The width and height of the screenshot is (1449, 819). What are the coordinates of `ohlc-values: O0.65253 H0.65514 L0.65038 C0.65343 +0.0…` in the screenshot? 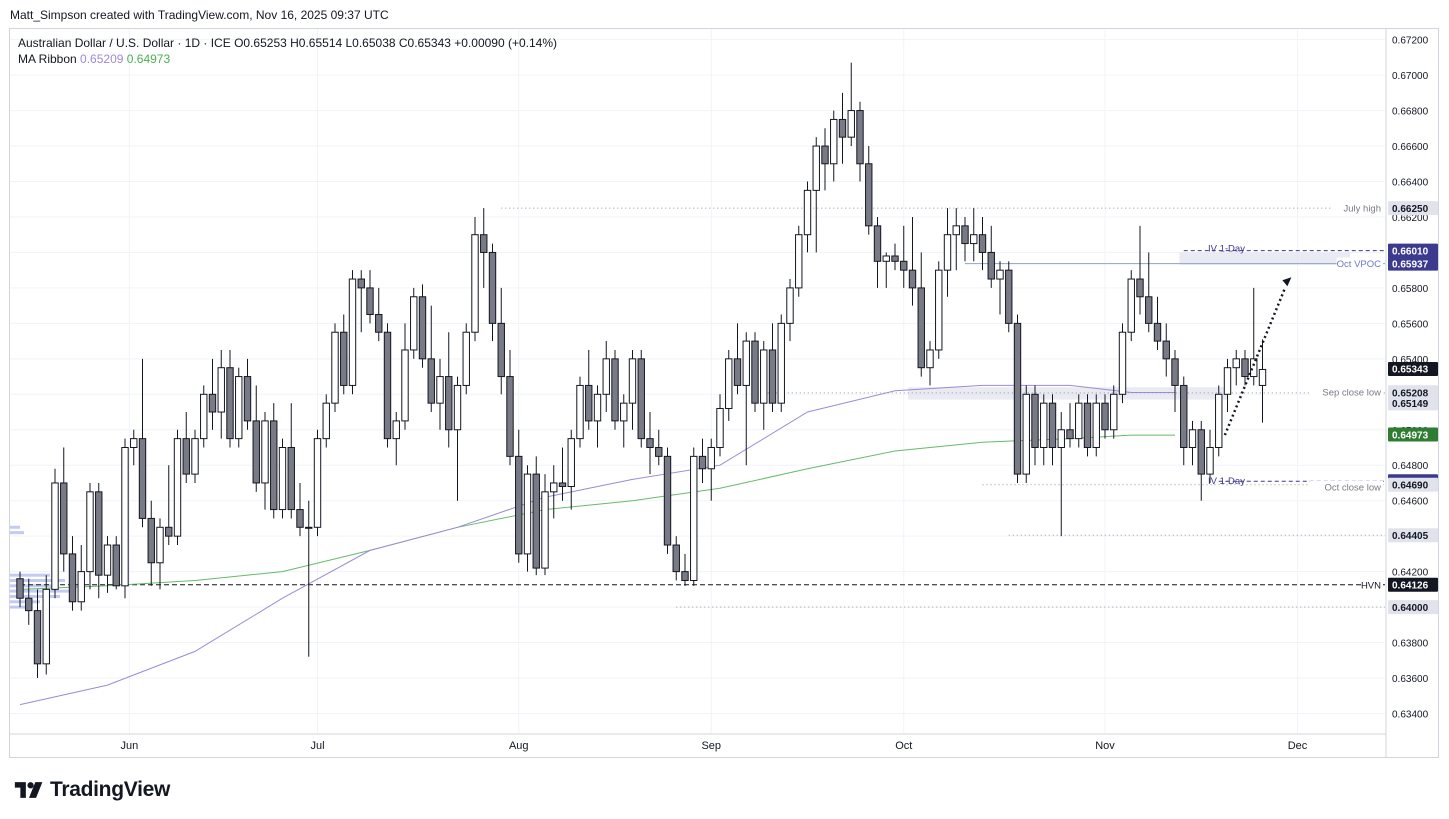 It's located at (396, 43).